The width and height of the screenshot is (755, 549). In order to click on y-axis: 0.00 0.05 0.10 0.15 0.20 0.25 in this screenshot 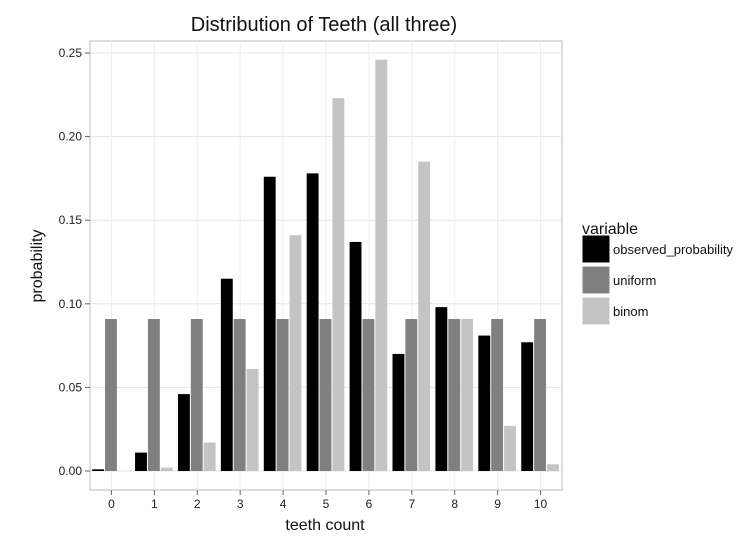, I will do `click(74, 262)`.